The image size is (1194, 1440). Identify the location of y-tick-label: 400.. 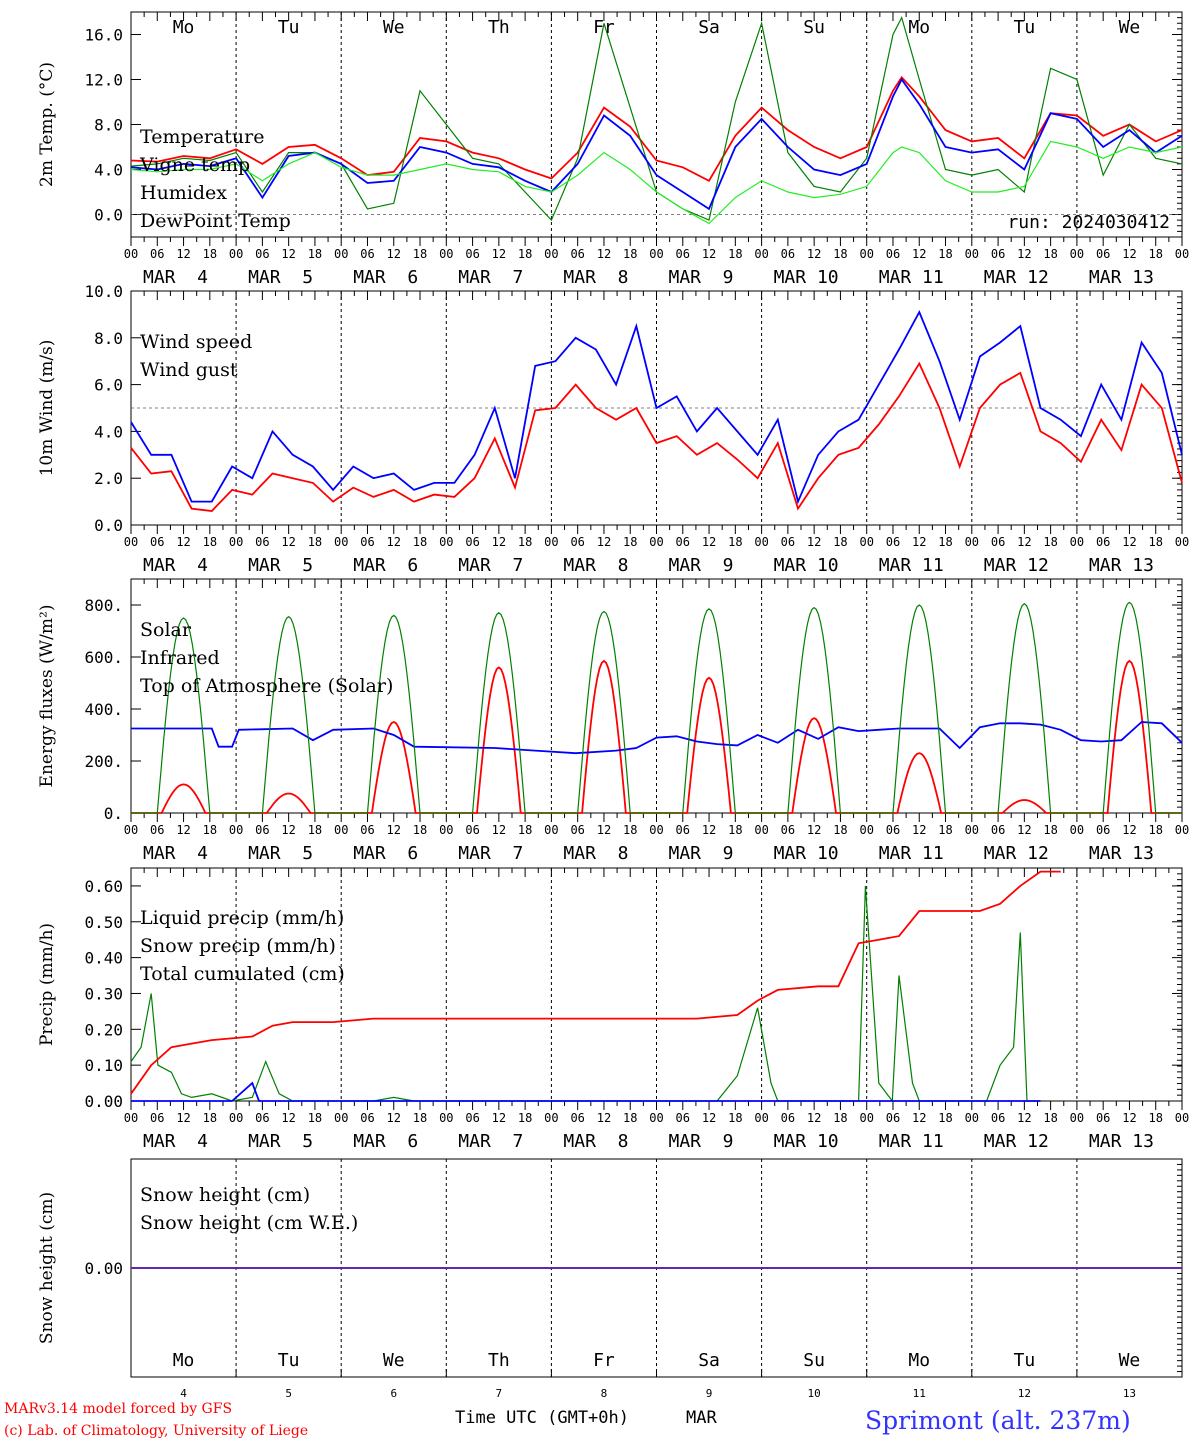
(103, 709).